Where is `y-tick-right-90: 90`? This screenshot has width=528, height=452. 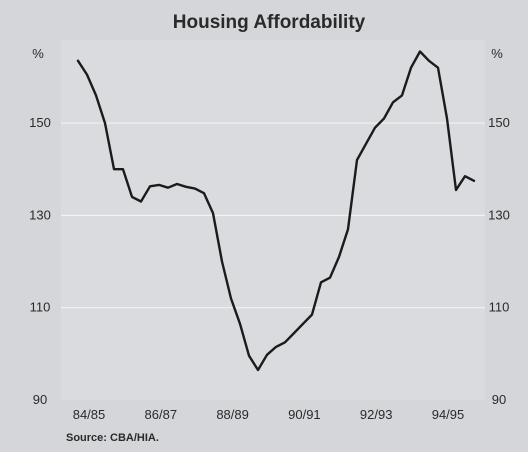 y-tick-right-90: 90 is located at coordinates (499, 399).